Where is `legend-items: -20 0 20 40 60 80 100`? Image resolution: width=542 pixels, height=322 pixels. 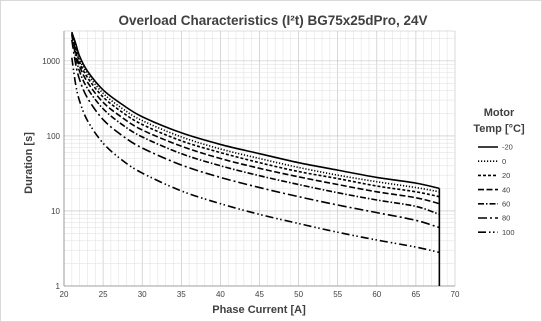 legend-items: -20 0 20 40 60 80 100 is located at coordinates (496, 190).